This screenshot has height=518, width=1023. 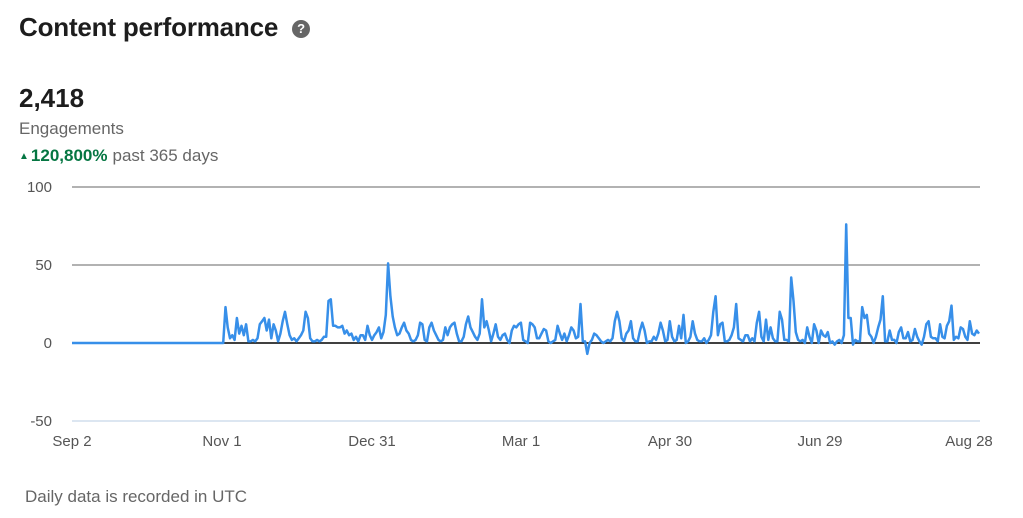 I want to click on y-tick-label: -50, so click(x=41, y=421).